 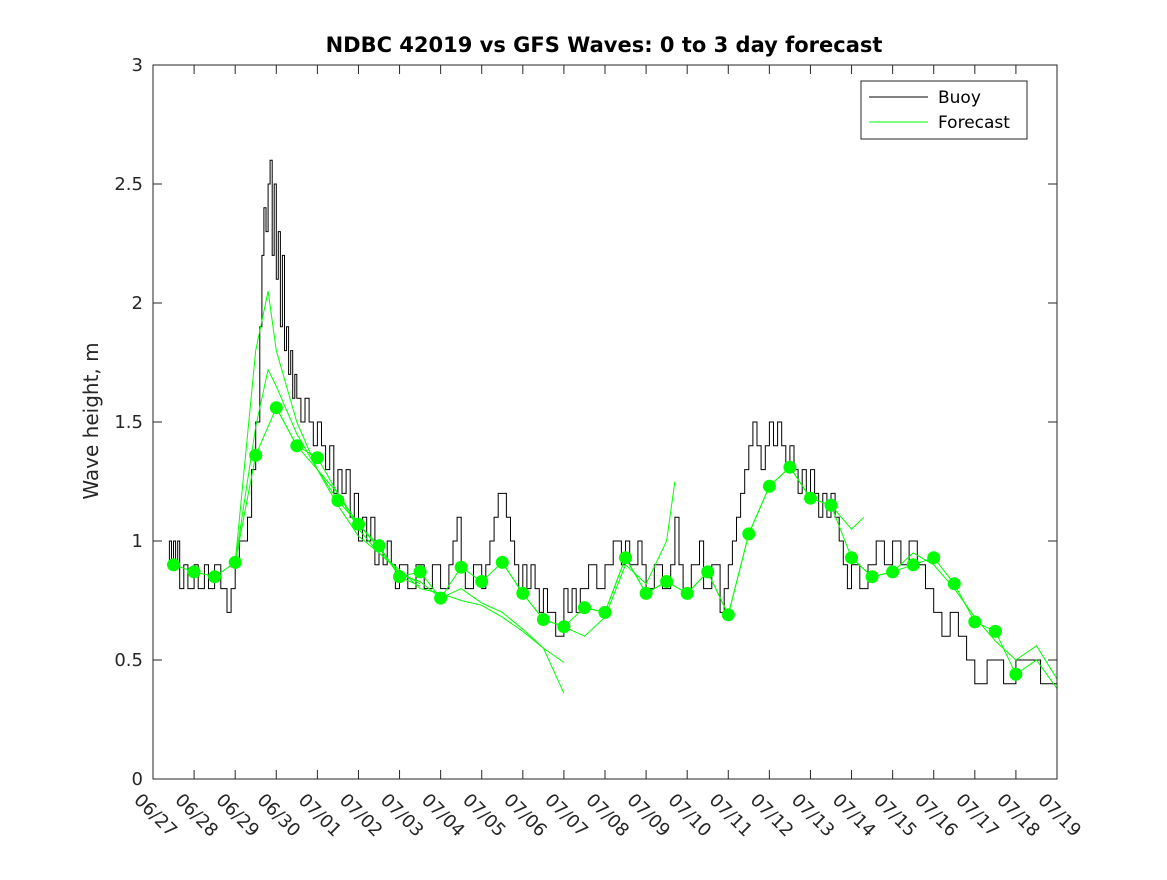 What do you see at coordinates (974, 123) in the screenshot?
I see `legend-forecast-label: Forecast` at bounding box center [974, 123].